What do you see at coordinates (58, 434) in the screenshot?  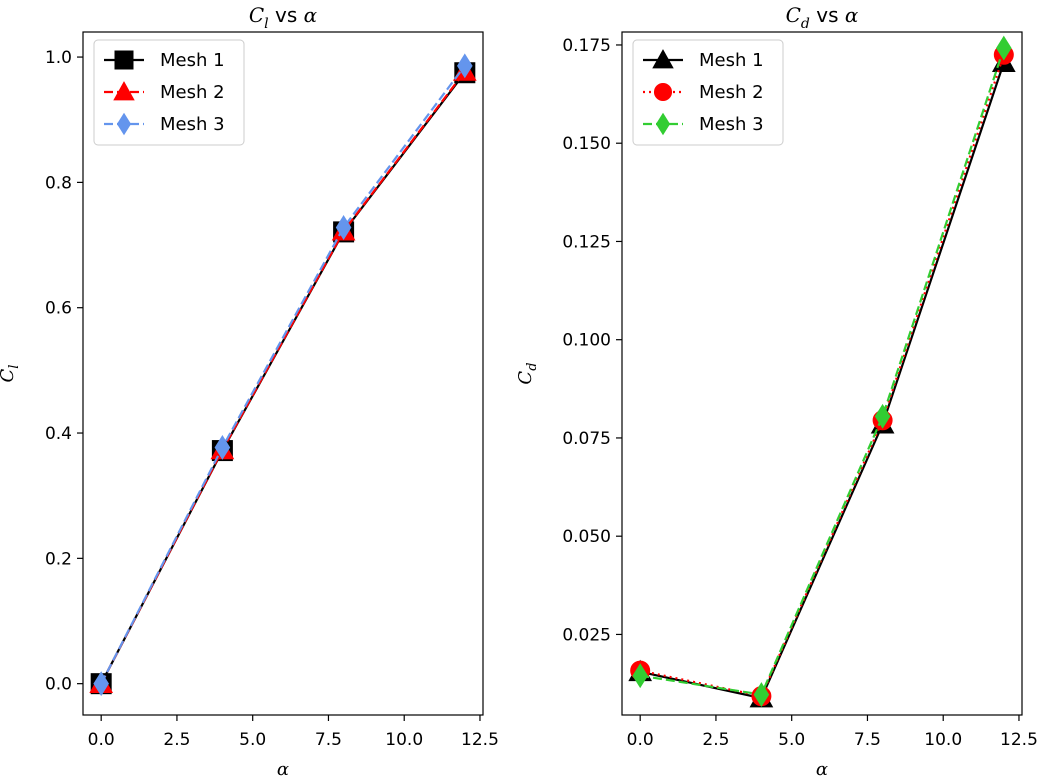 I see `y-tick-label: 0.4` at bounding box center [58, 434].